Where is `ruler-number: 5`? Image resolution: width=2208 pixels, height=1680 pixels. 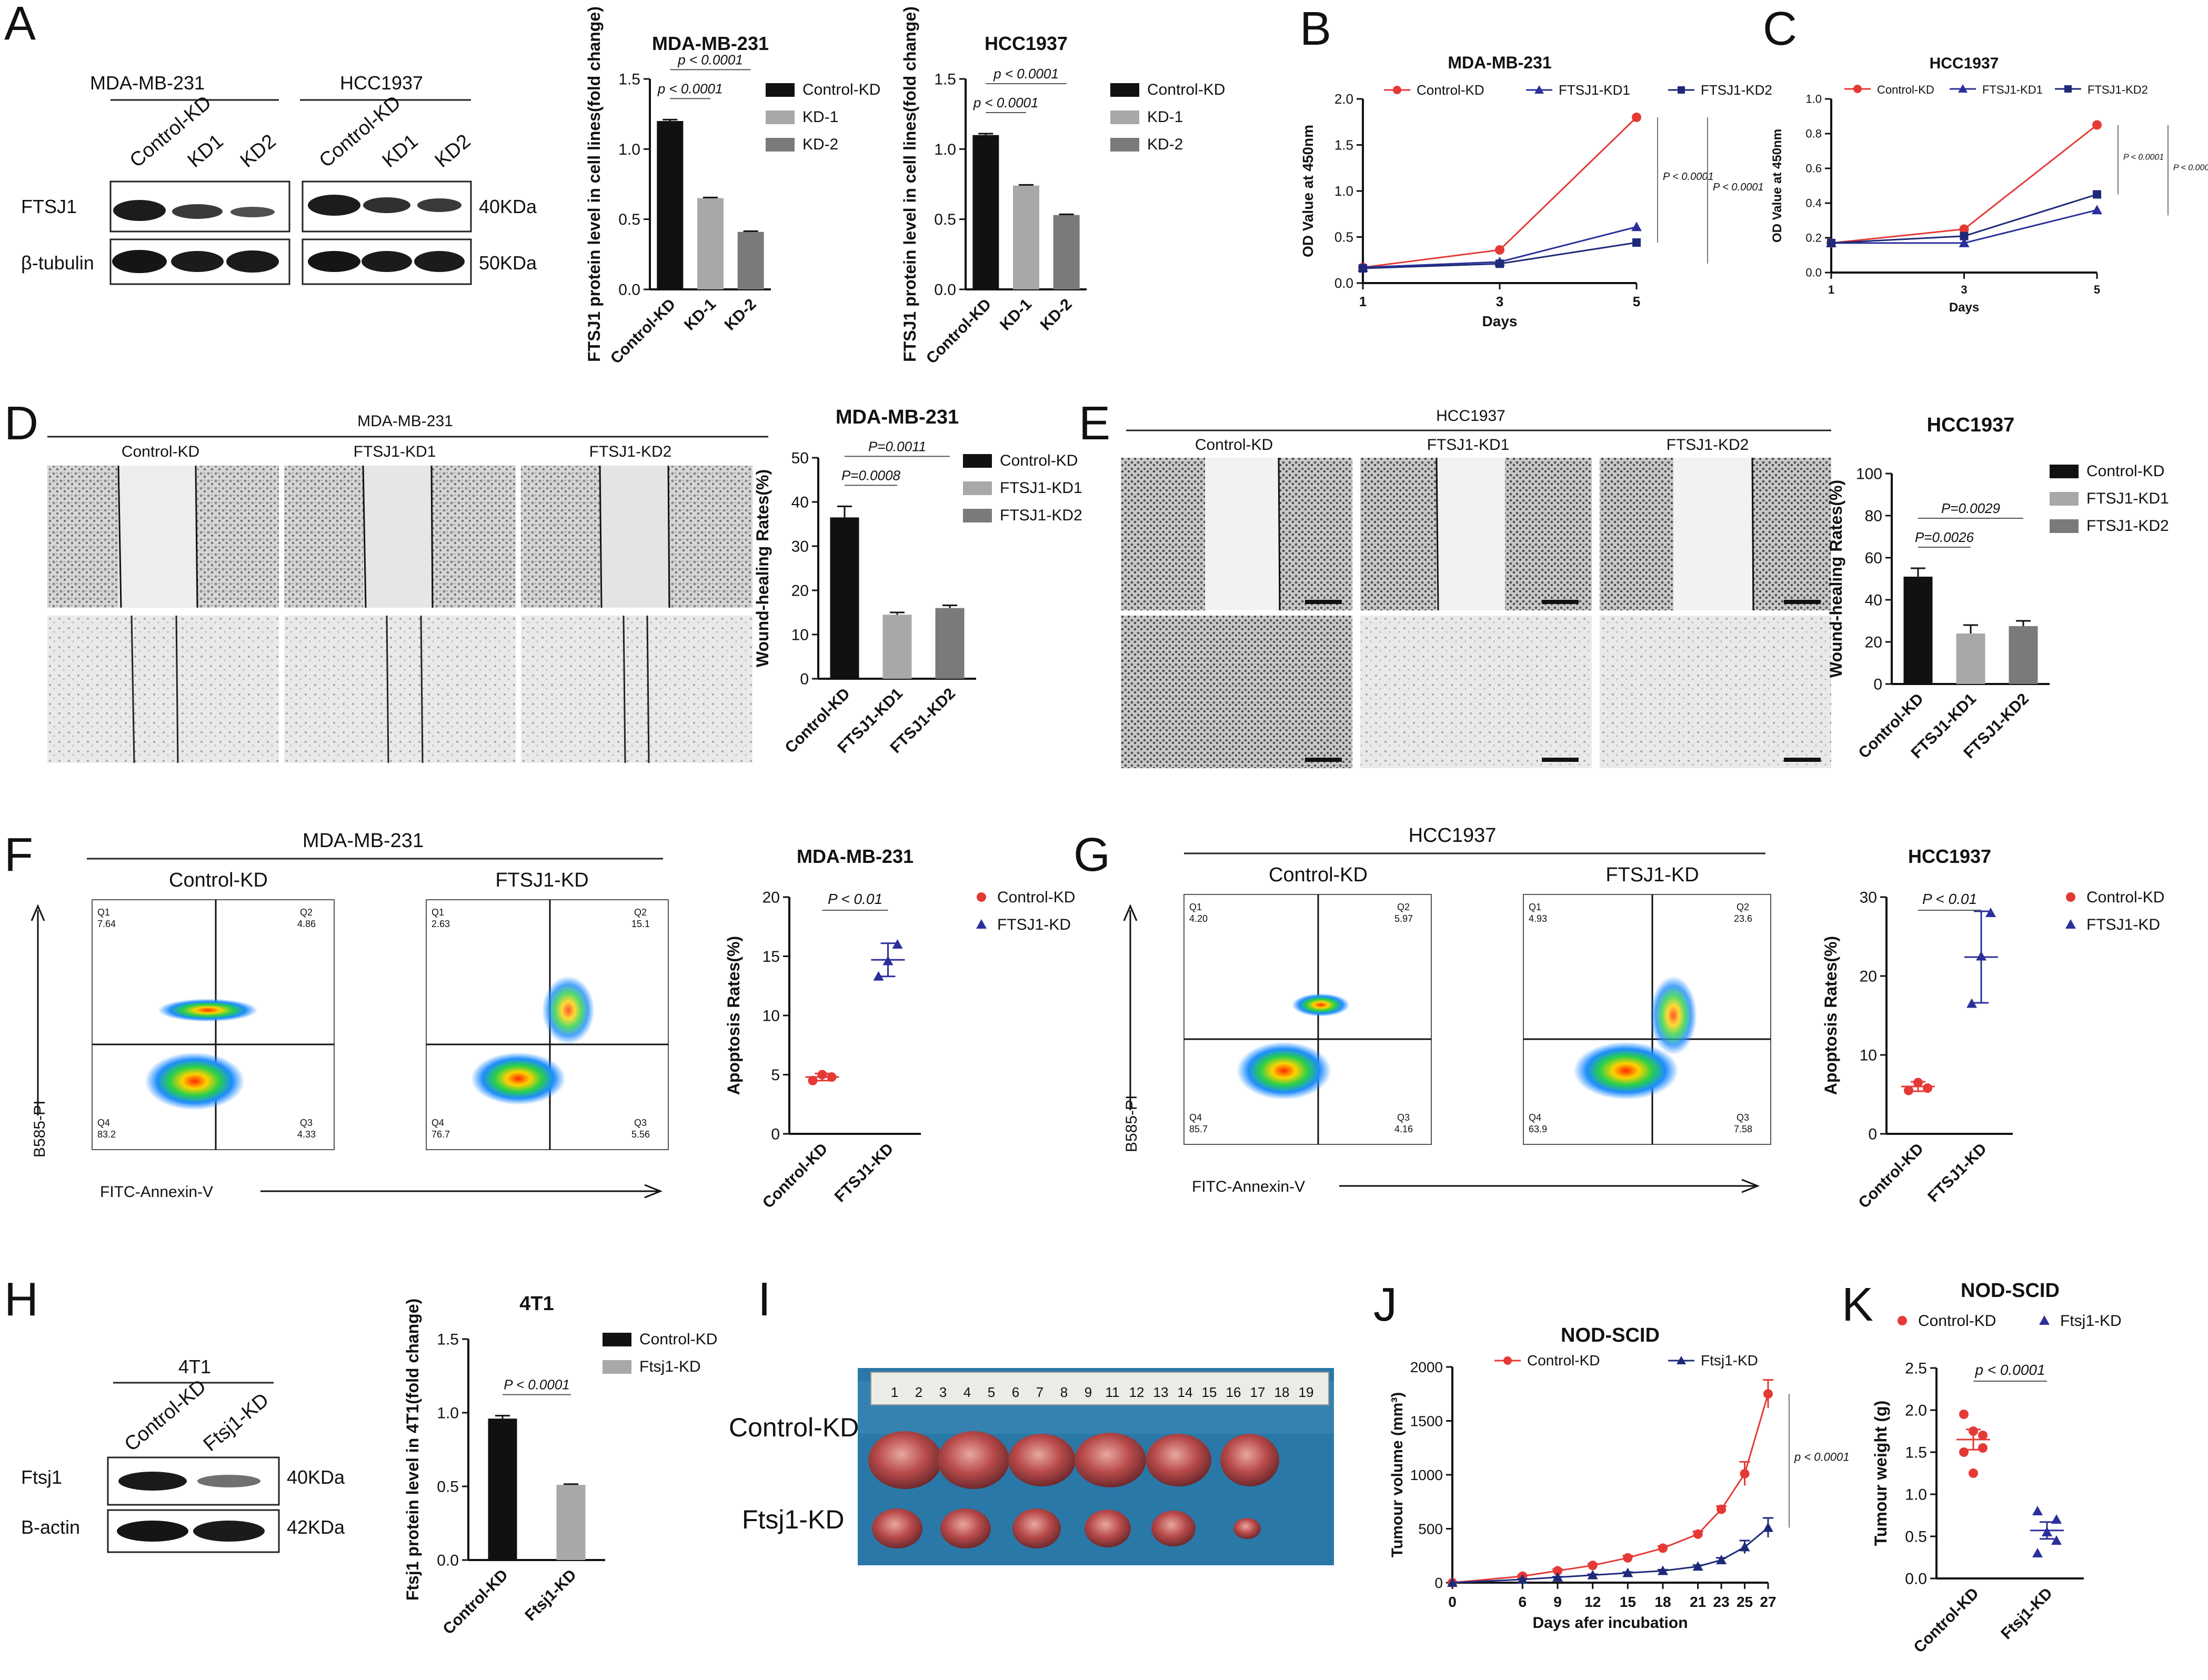
ruler-number: 5 is located at coordinates (991, 1392).